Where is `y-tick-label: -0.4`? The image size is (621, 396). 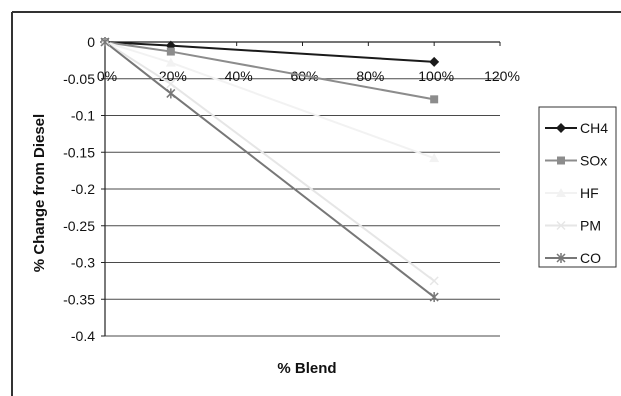 y-tick-label: -0.4 is located at coordinates (83, 336).